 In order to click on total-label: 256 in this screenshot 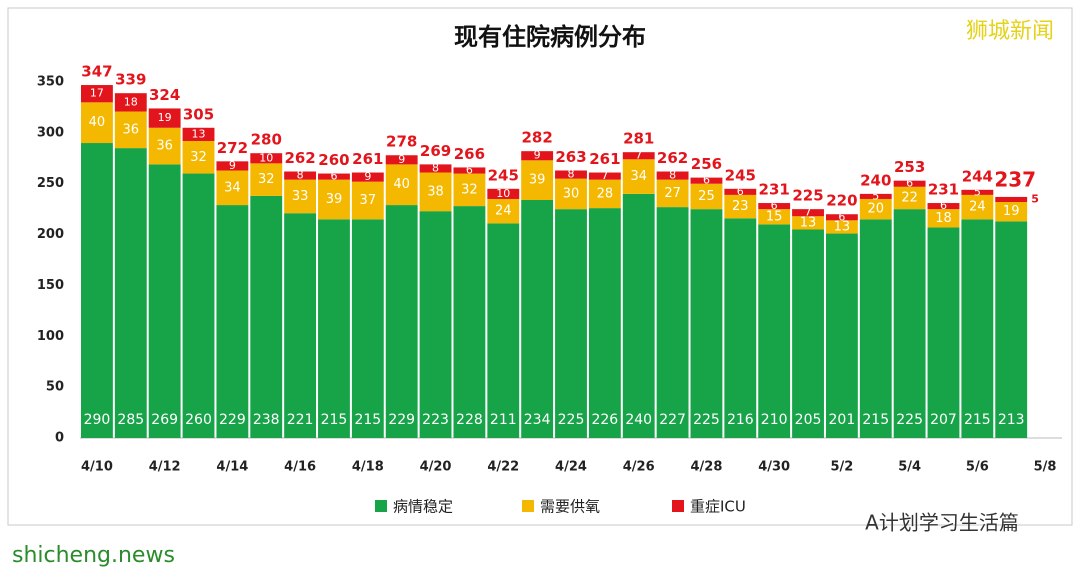, I will do `click(706, 164)`.